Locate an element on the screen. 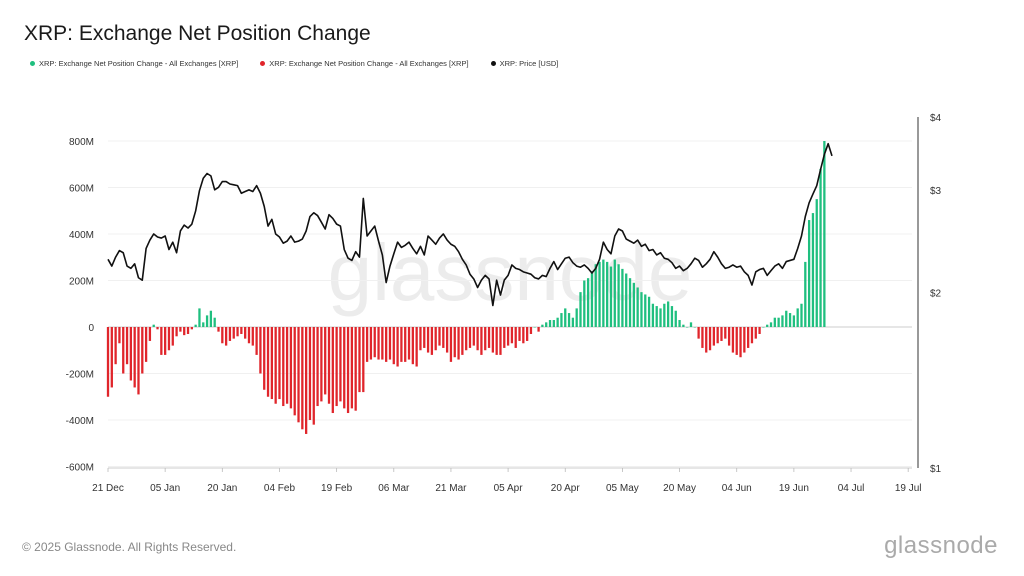  y-right-tick-label: $1 is located at coordinates (936, 469).